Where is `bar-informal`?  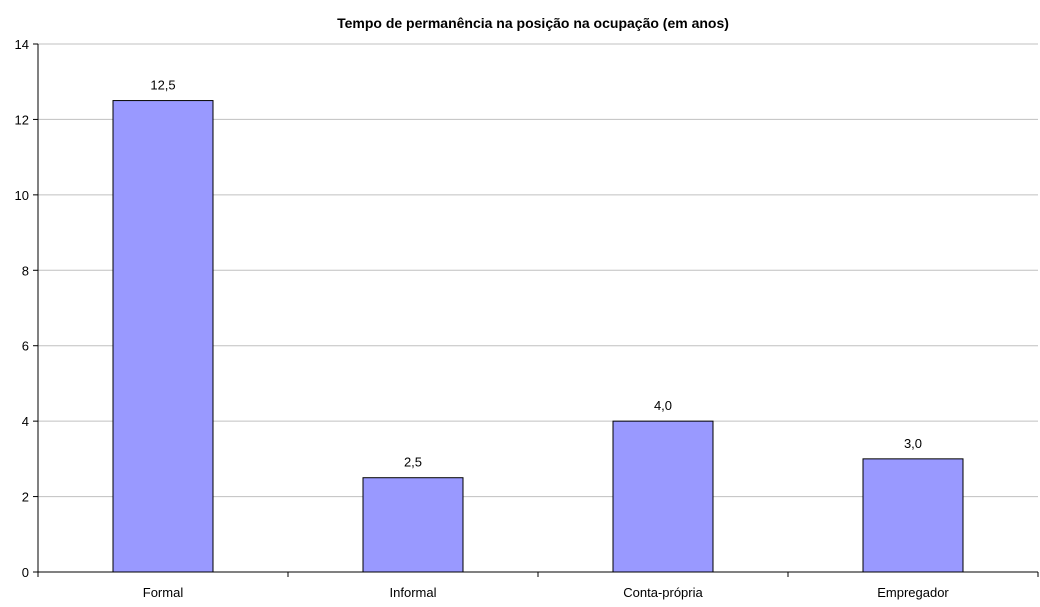 bar-informal is located at coordinates (413, 525).